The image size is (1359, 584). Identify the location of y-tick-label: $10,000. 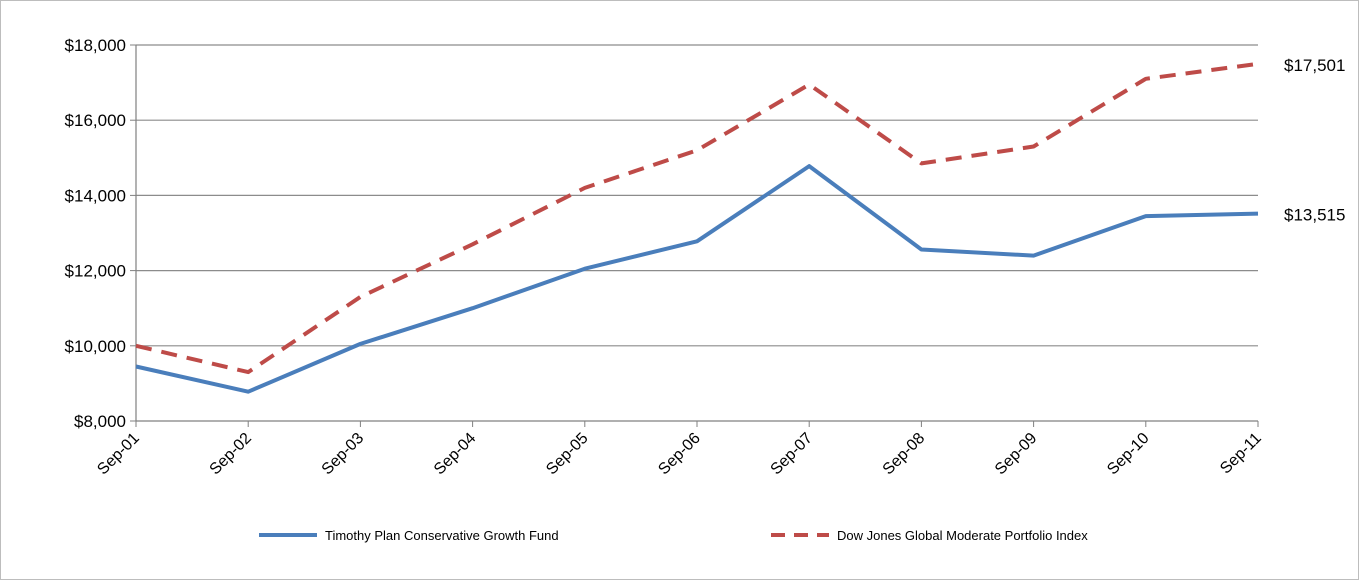
(95, 346).